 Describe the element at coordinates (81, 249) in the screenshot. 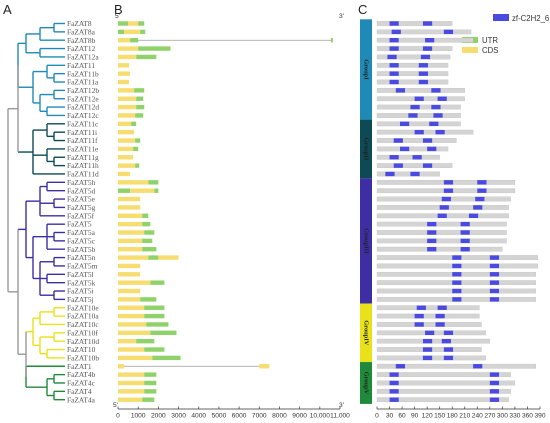

I see `gene-label: FaZAT5b` at that location.